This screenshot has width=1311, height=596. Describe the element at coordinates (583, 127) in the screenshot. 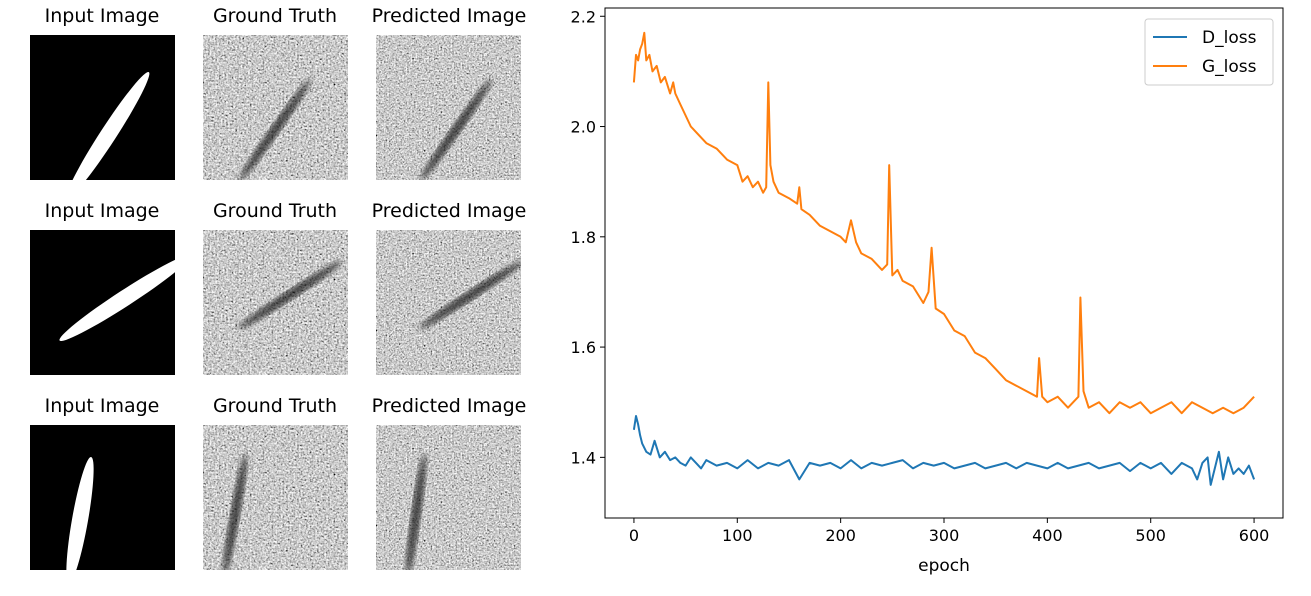

I see `y-tick-label: 2.0` at that location.